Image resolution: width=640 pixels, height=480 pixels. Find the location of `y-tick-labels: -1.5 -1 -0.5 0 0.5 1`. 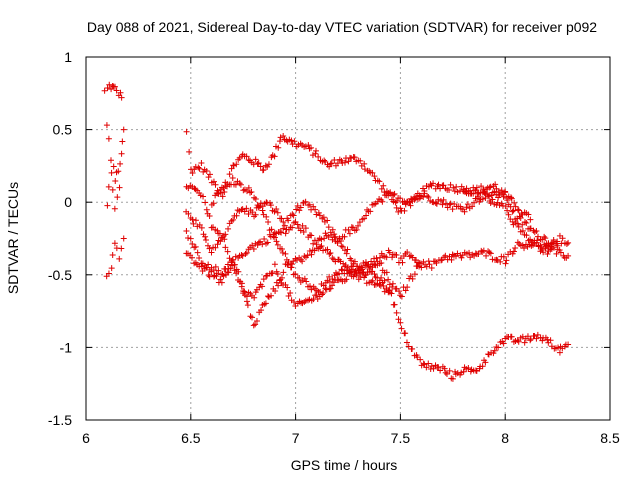

y-tick-labels: -1.5 -1 -0.5 0 0.5 1 is located at coordinates (60, 238).